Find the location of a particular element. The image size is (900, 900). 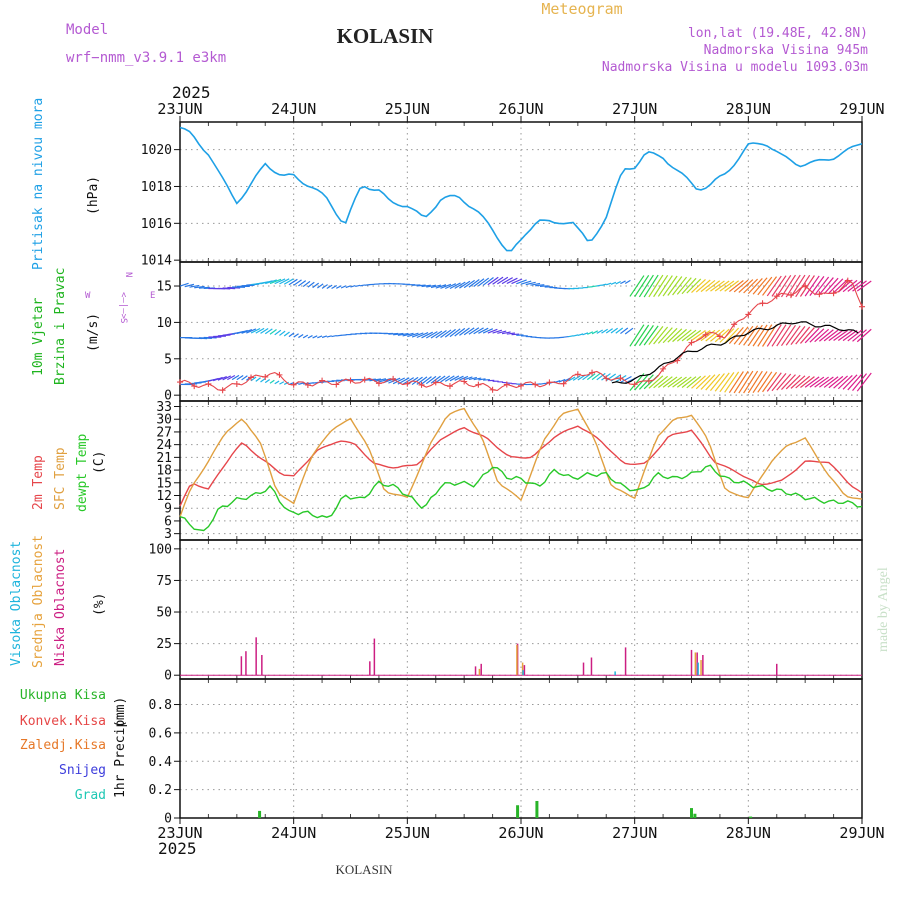

lonlat: lon,lat (19.48E, 42.8N) is located at coordinates (778, 33).